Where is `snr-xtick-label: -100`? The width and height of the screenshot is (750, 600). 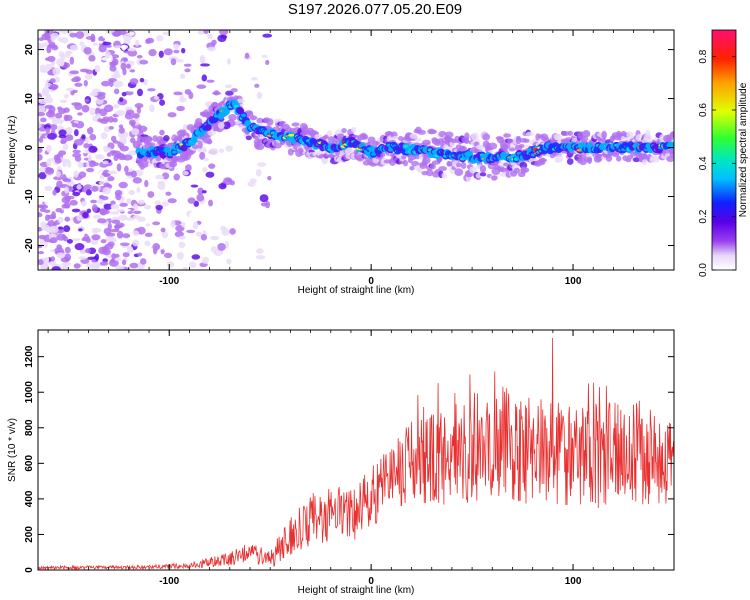 snr-xtick-label: -100 is located at coordinates (169, 581).